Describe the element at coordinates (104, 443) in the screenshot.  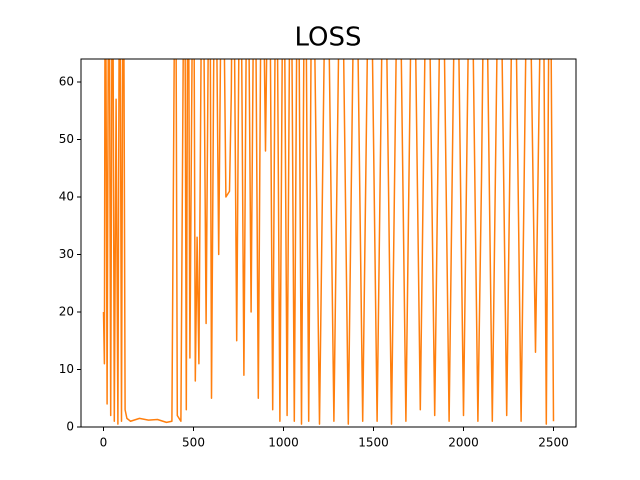
I see `x-tick-label: 0` at that location.